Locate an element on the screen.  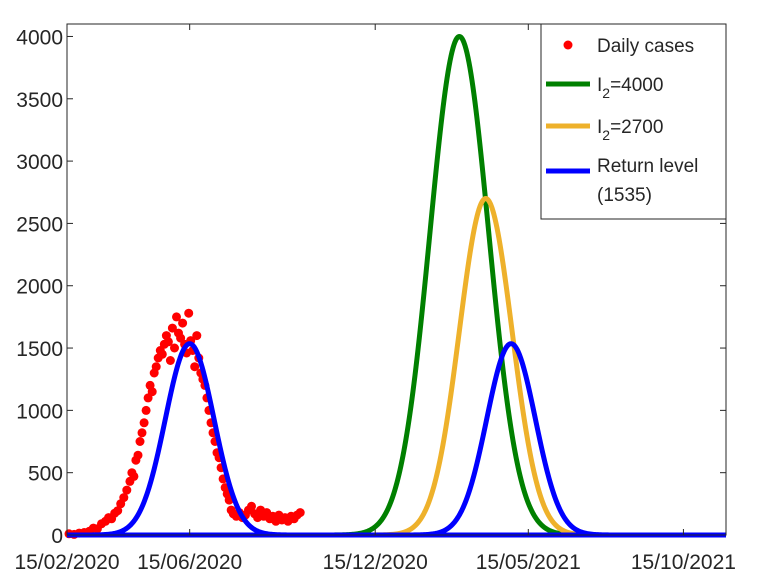
legend-label-rest: =4000 is located at coordinates (636, 85).